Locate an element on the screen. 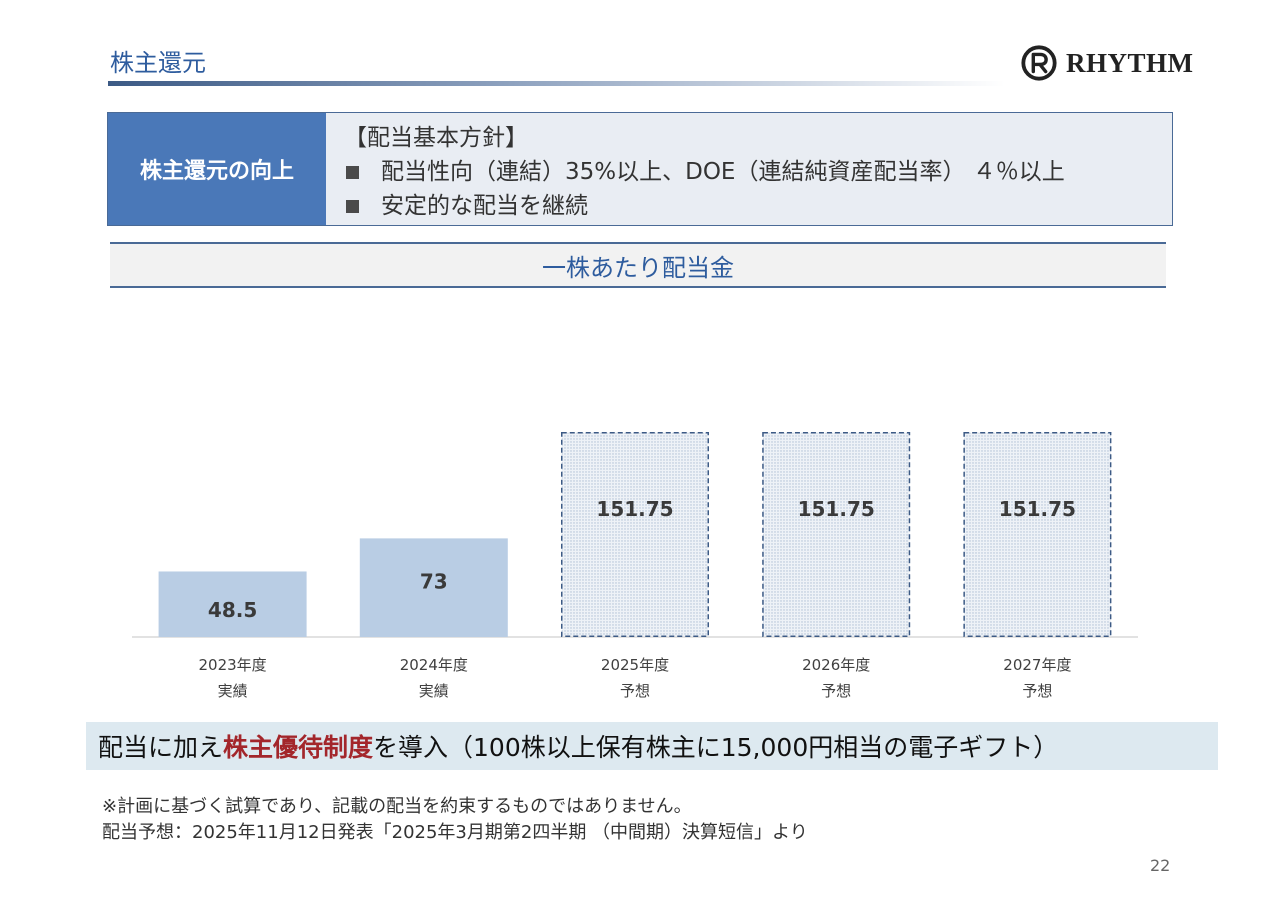 This screenshot has width=1280, height=904. x-axis-tick-line: 2023年度 is located at coordinates (232, 665).